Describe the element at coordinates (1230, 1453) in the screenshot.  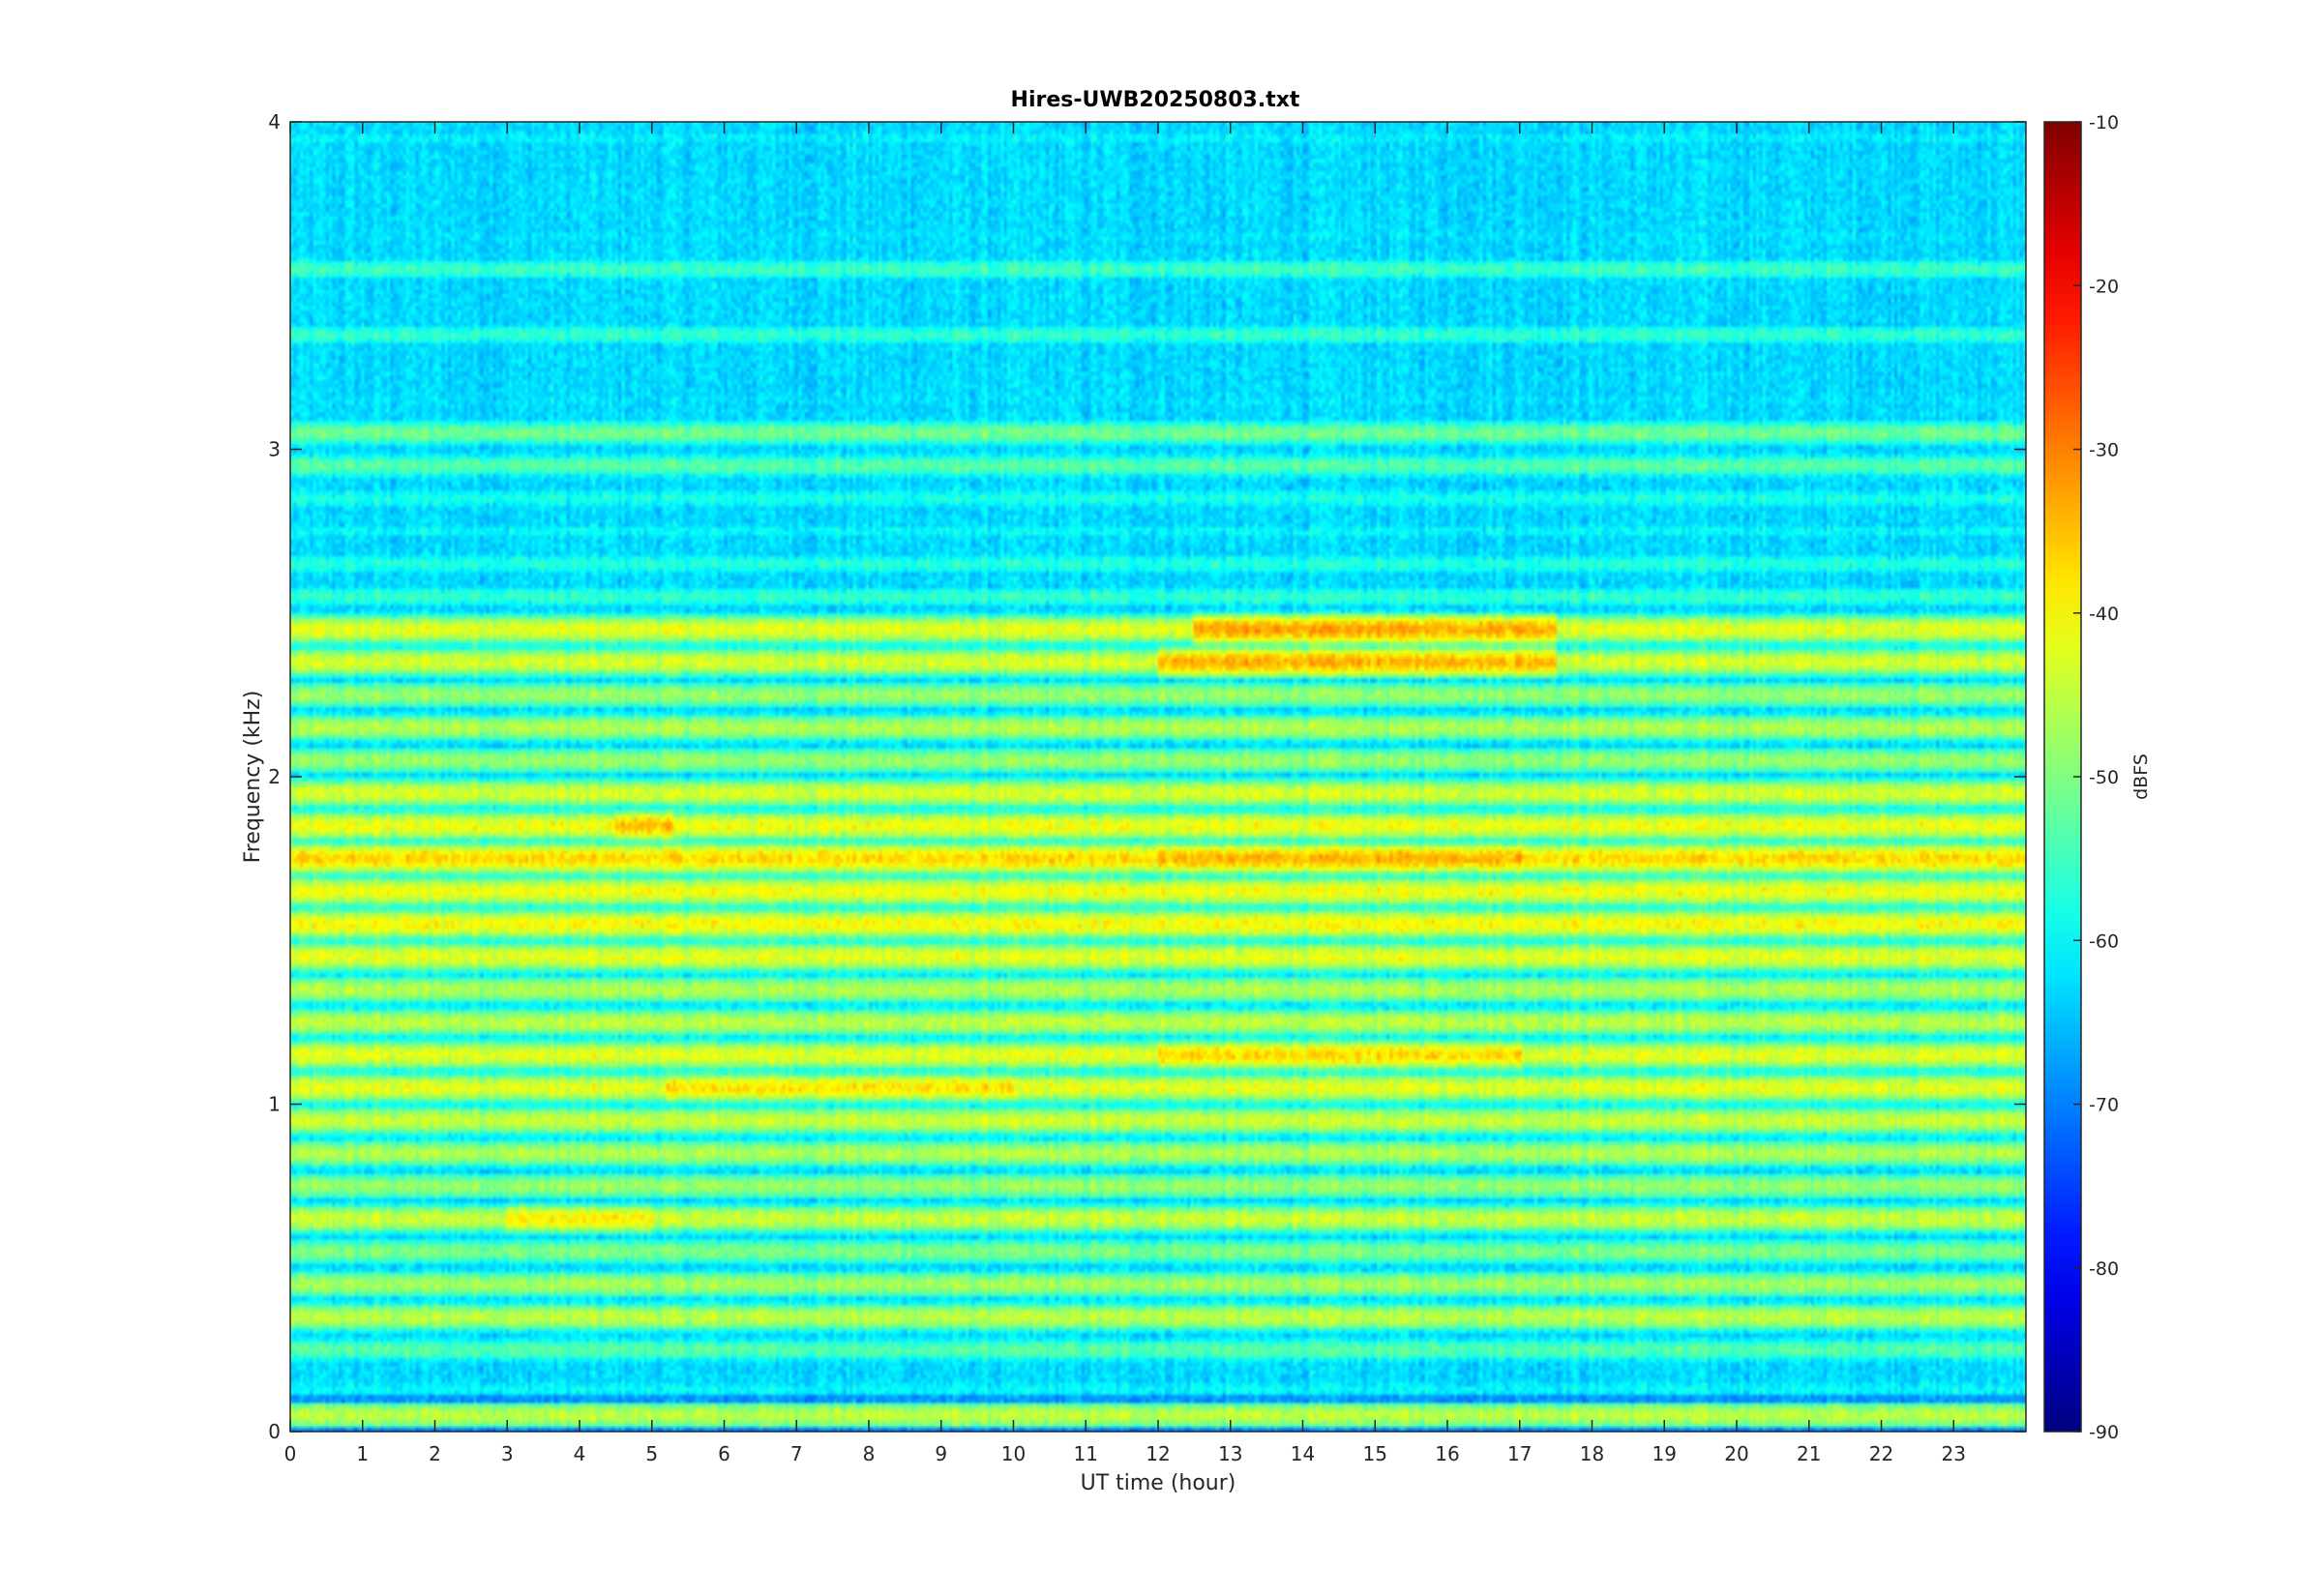
I see `x-tick-label: 13` at that location.